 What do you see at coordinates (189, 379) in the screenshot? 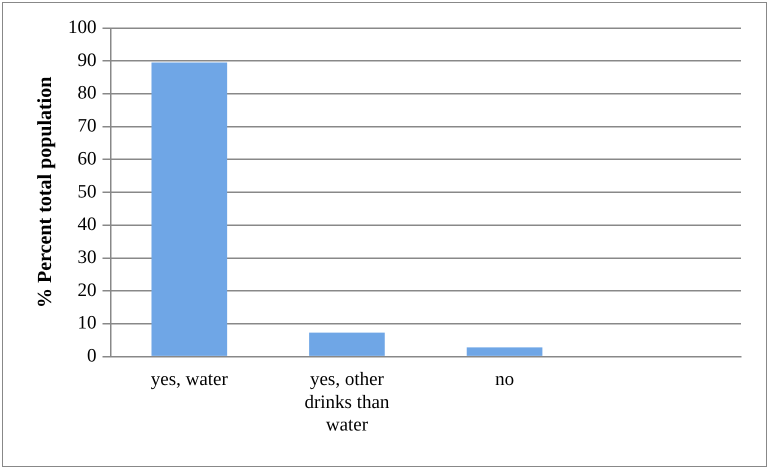
I see `x-tick-label: yes, water` at bounding box center [189, 379].